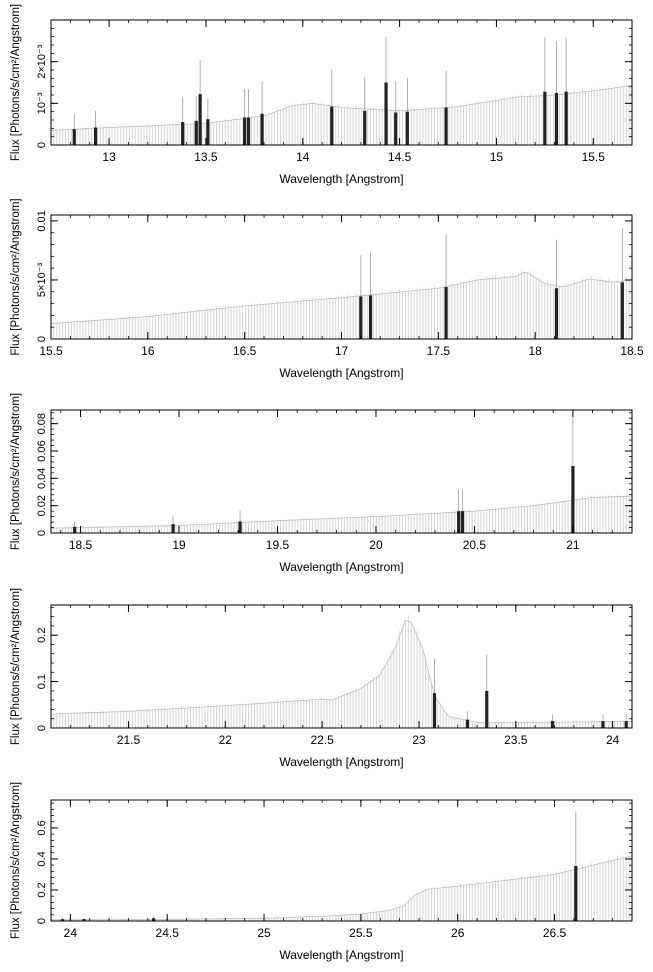  What do you see at coordinates (555, 933) in the screenshot?
I see `x-tick-label: 26.5` at bounding box center [555, 933].